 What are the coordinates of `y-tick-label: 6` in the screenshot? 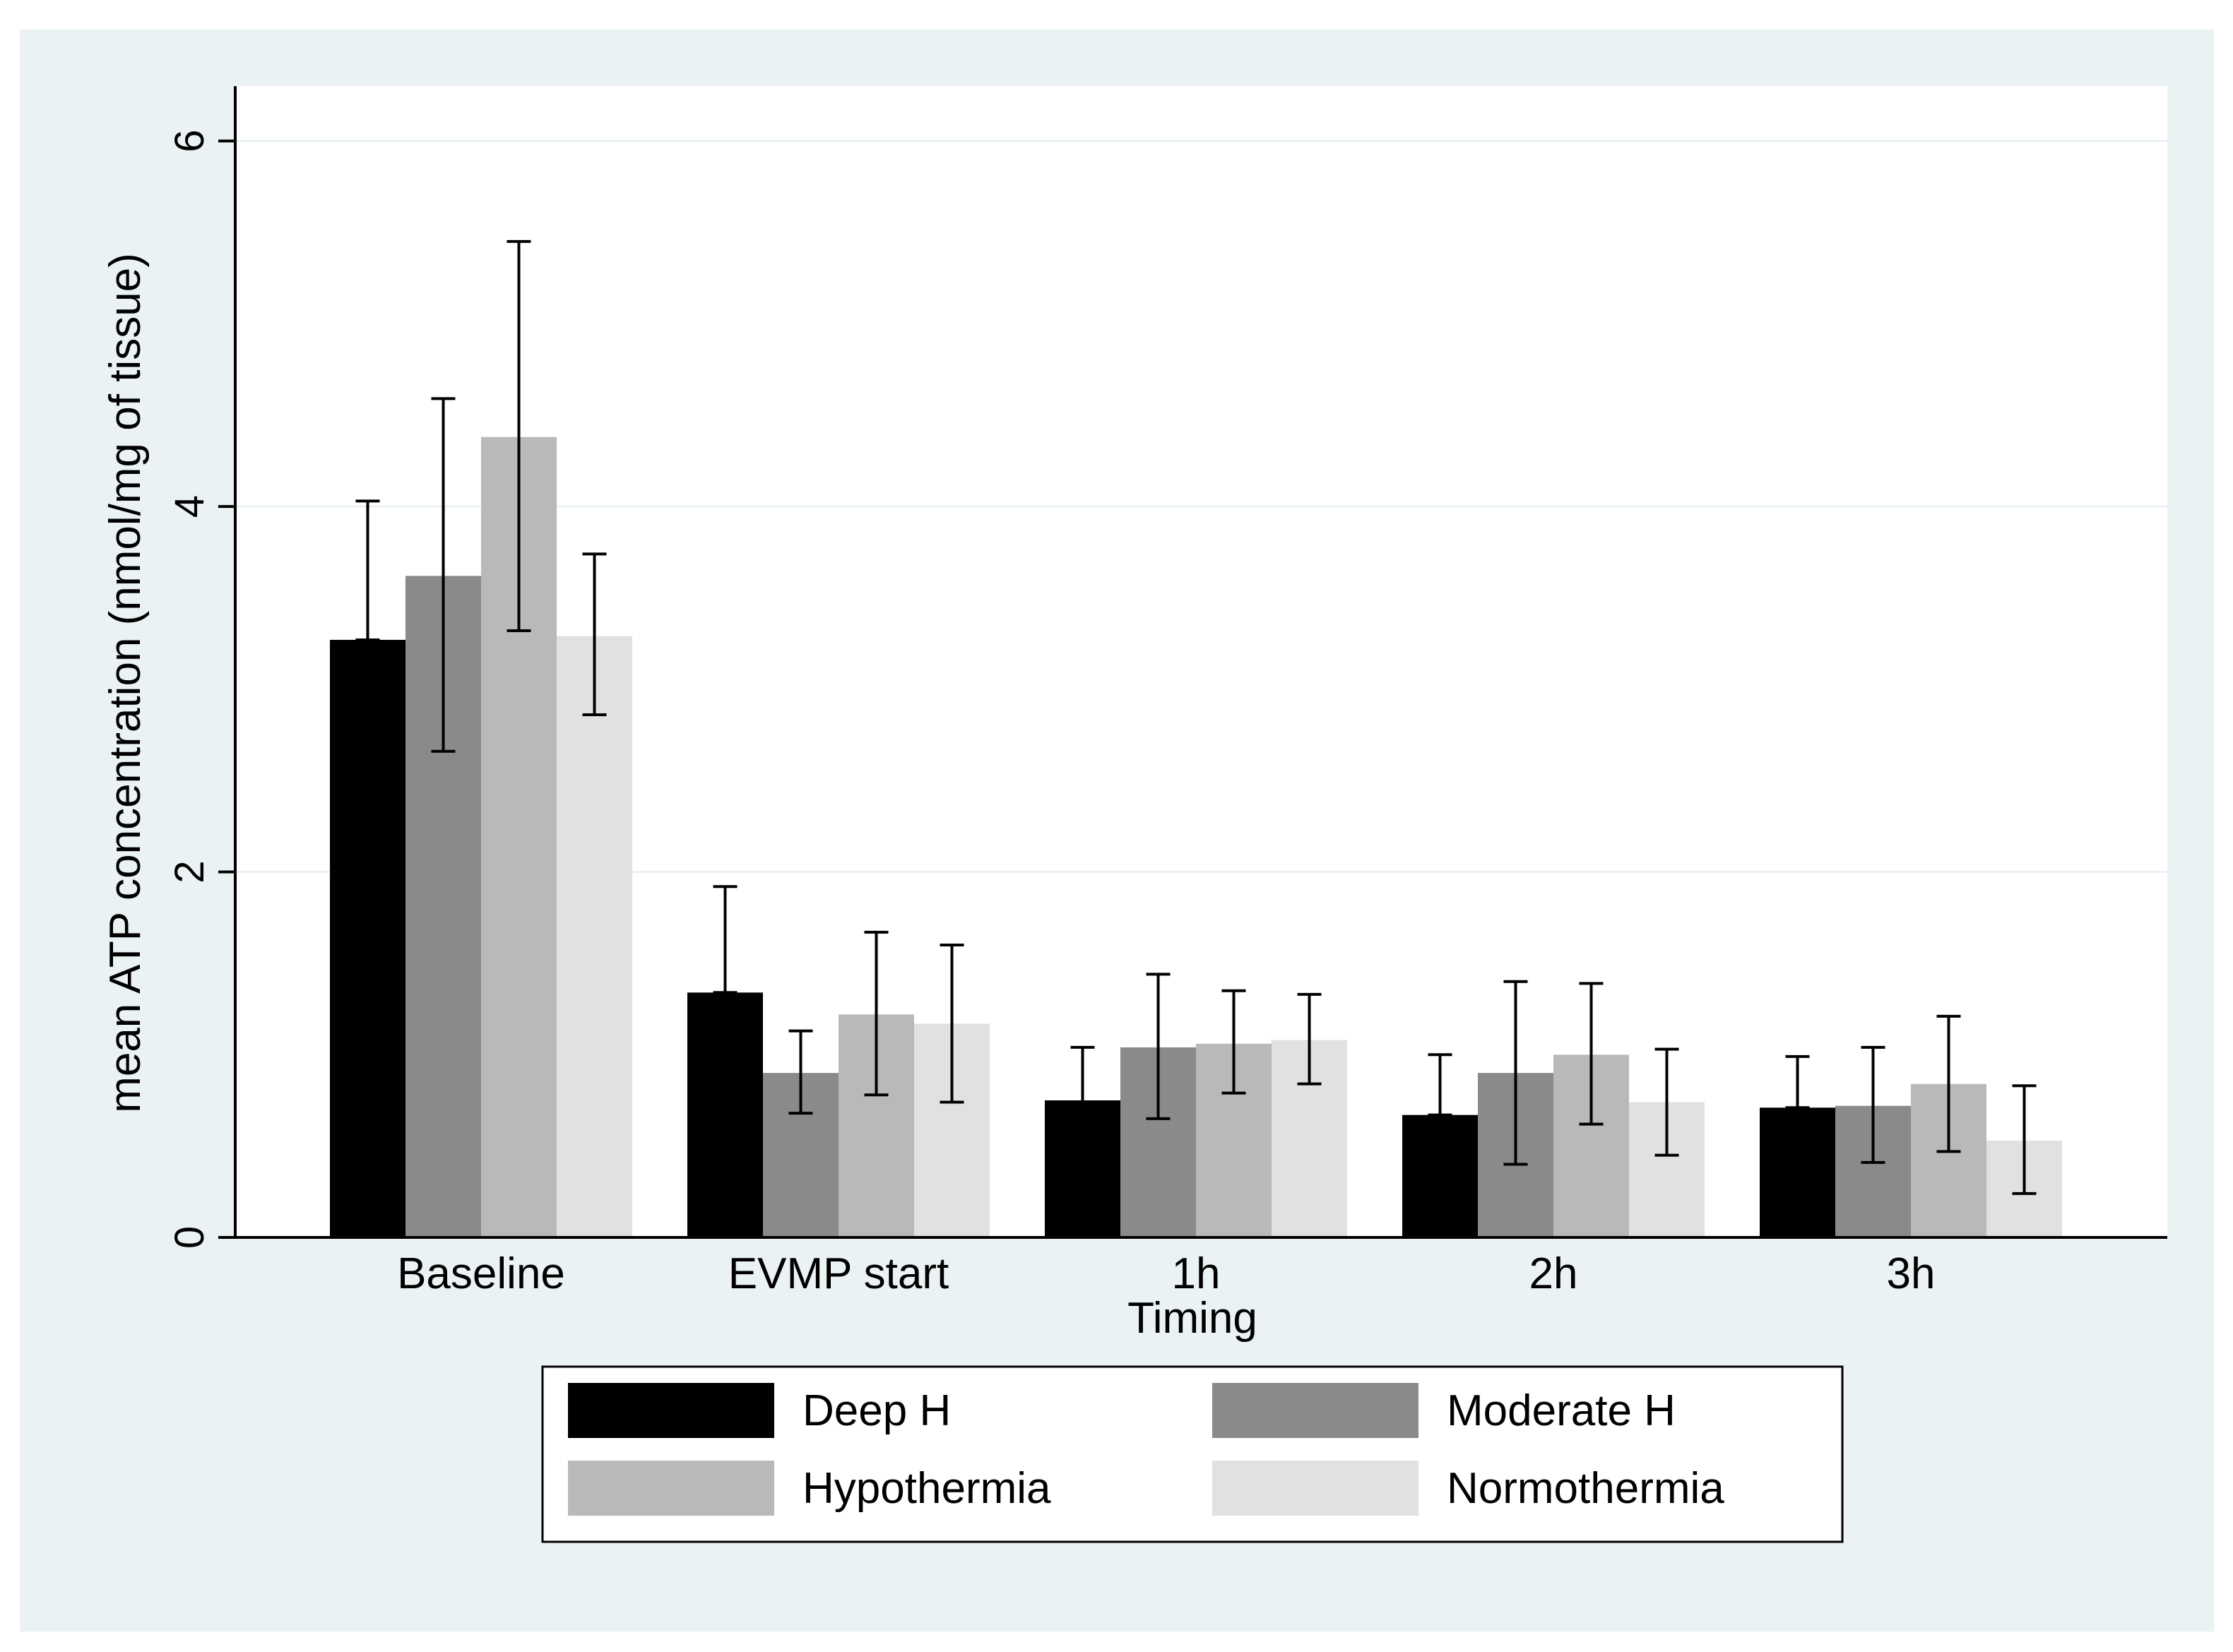 It's located at (190, 140).